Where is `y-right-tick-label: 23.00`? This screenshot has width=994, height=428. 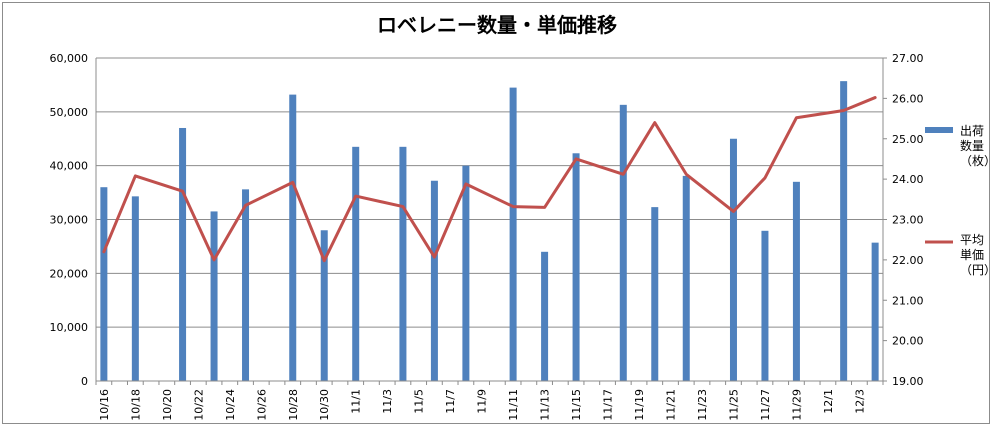
y-right-tick-label: 23.00 is located at coordinates (908, 220).